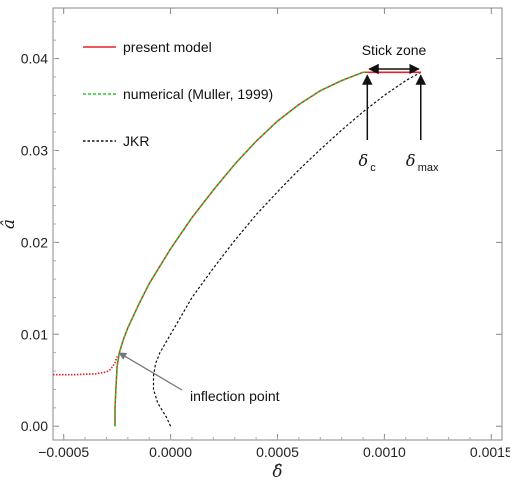 This screenshot has height=485, width=510. I want to click on x-tick-label: 0.0015, so click(490, 452).